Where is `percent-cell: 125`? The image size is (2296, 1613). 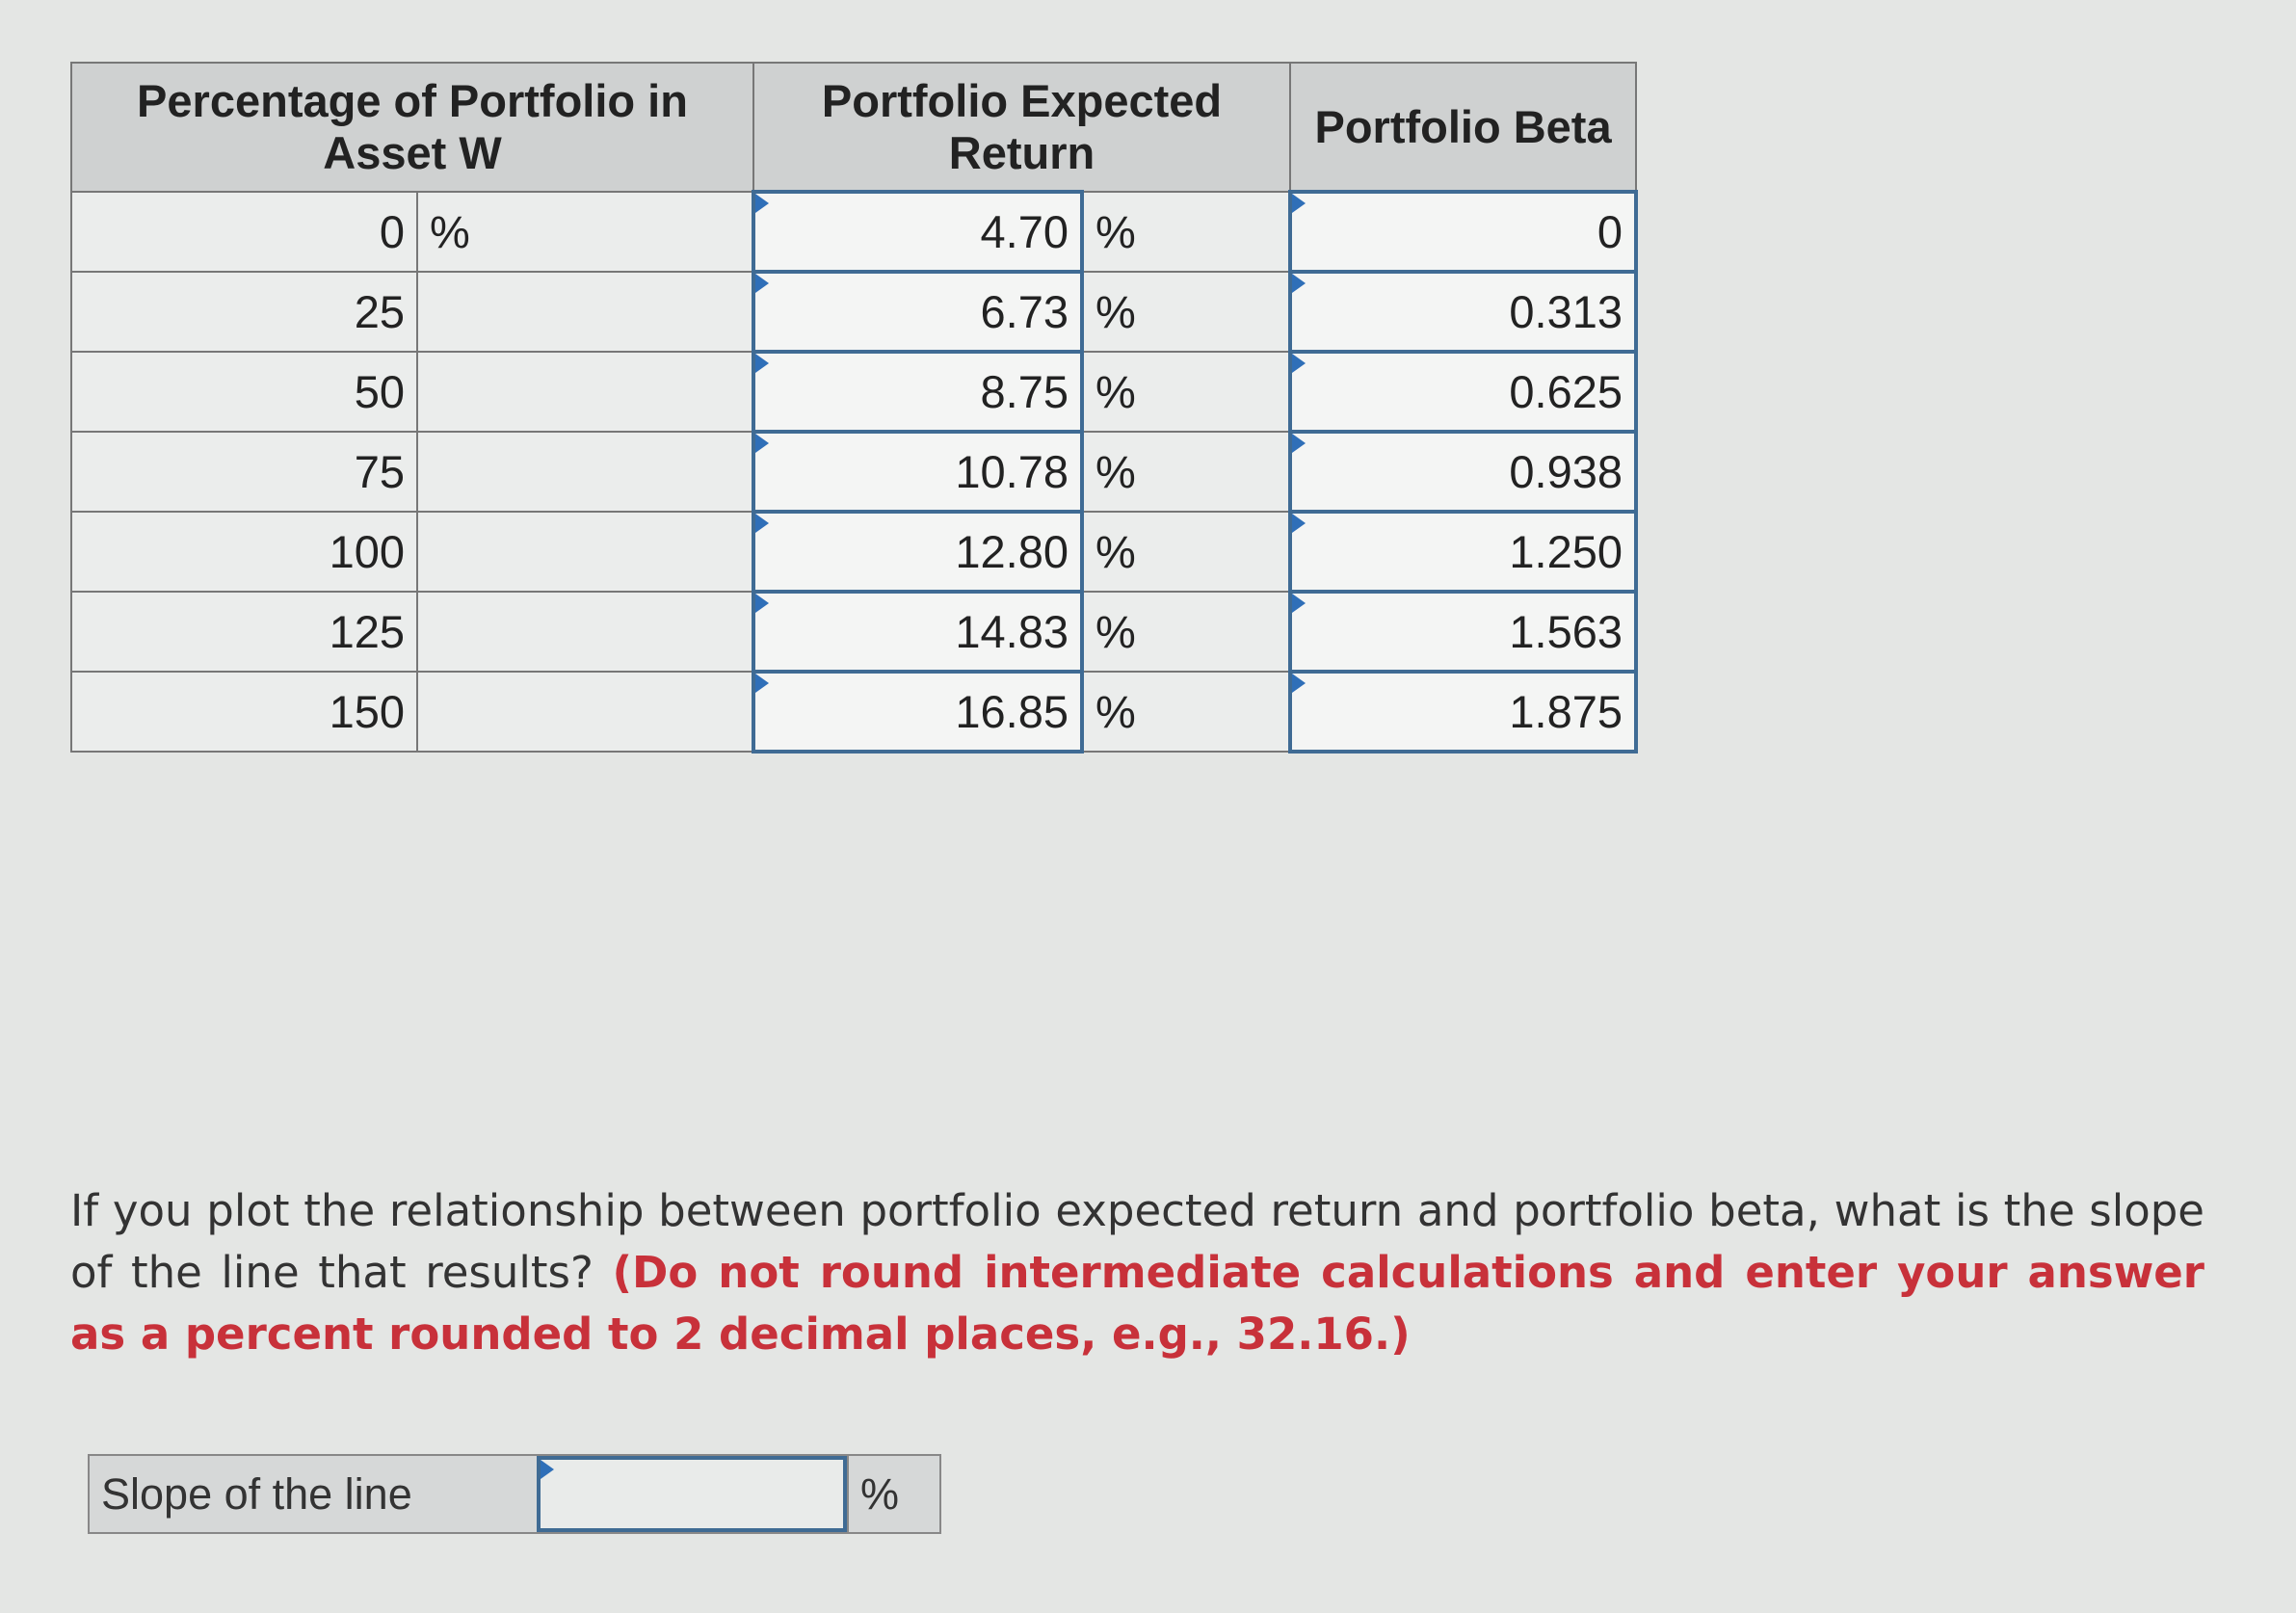
percent-cell: 125 is located at coordinates (244, 632).